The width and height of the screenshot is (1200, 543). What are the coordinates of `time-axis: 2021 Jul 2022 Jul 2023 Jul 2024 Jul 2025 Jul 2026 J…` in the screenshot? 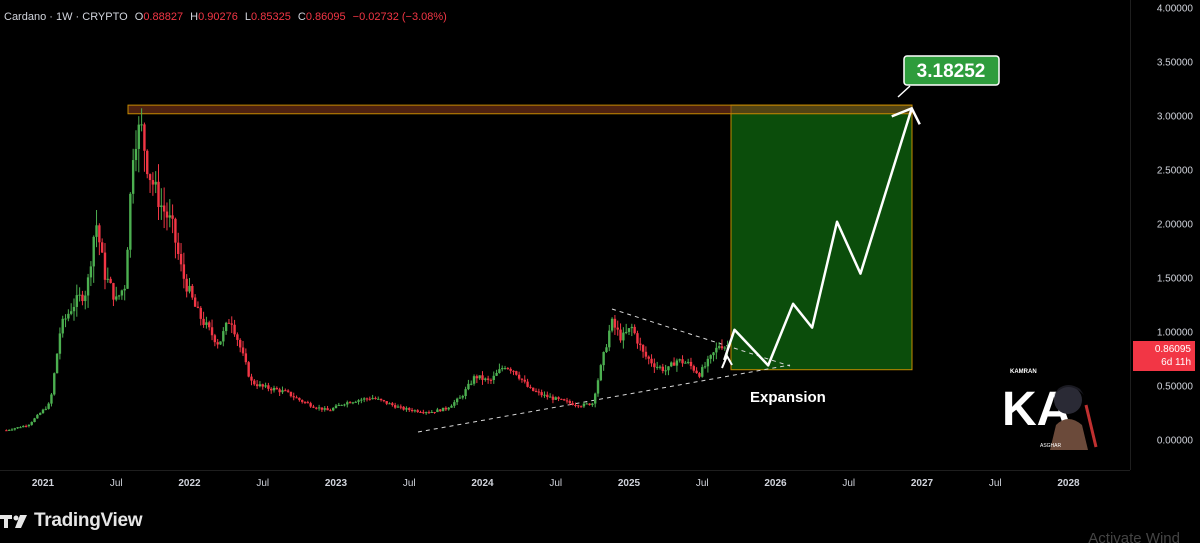 It's located at (565, 483).